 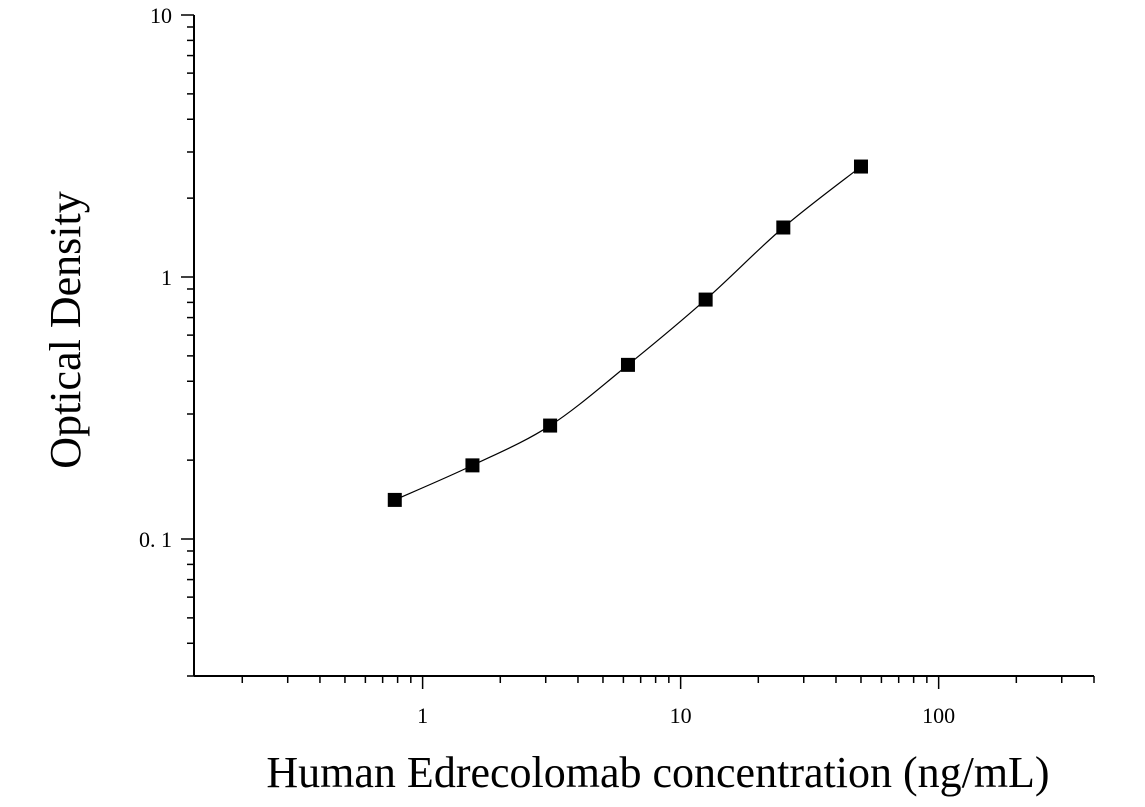 I want to click on x-tick-label: 100, so click(x=938, y=715).